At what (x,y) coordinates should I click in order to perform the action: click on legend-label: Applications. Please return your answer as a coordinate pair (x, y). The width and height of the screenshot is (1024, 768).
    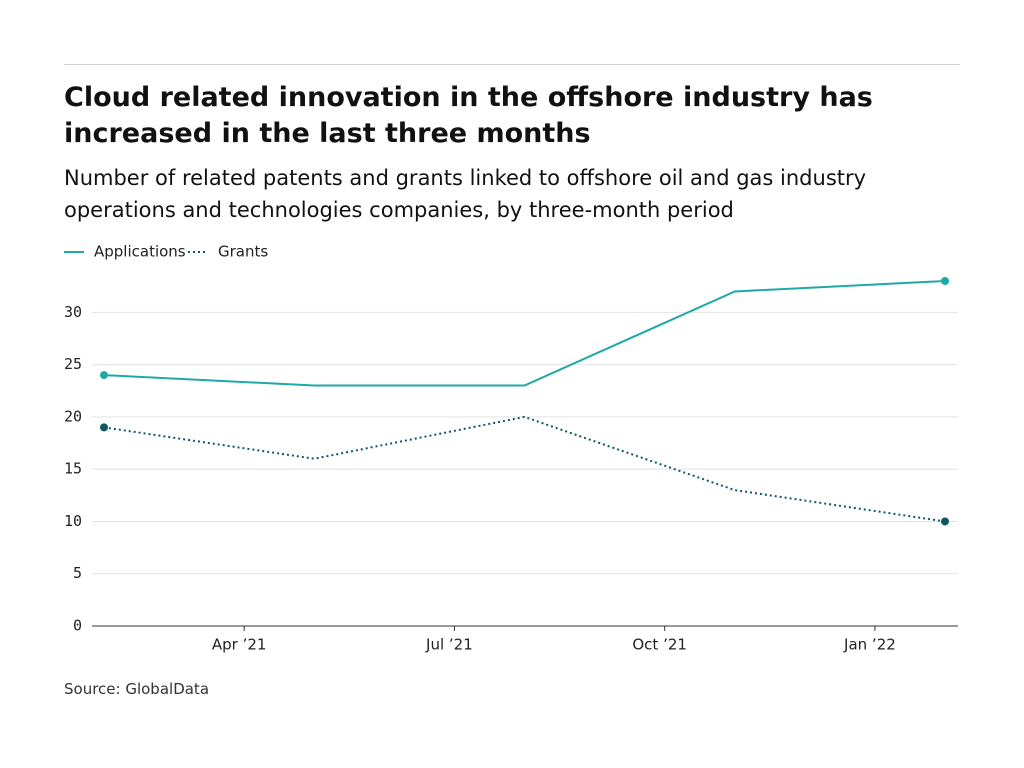
    Looking at the image, I should click on (140, 252).